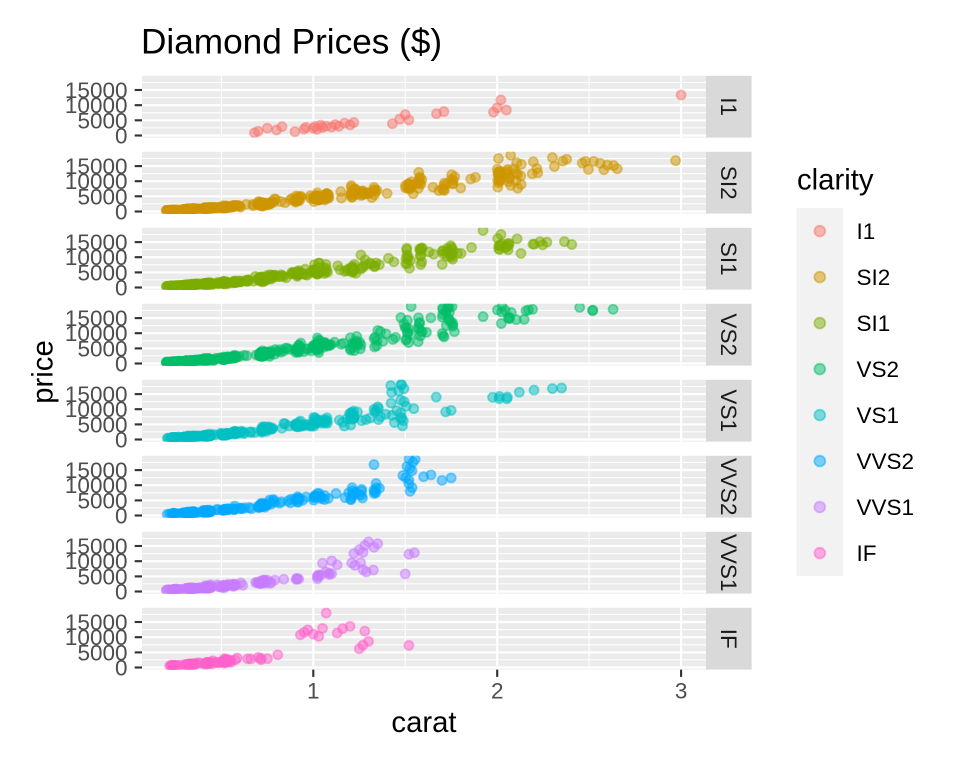  I want to click on svg-text: carat, so click(423, 722).